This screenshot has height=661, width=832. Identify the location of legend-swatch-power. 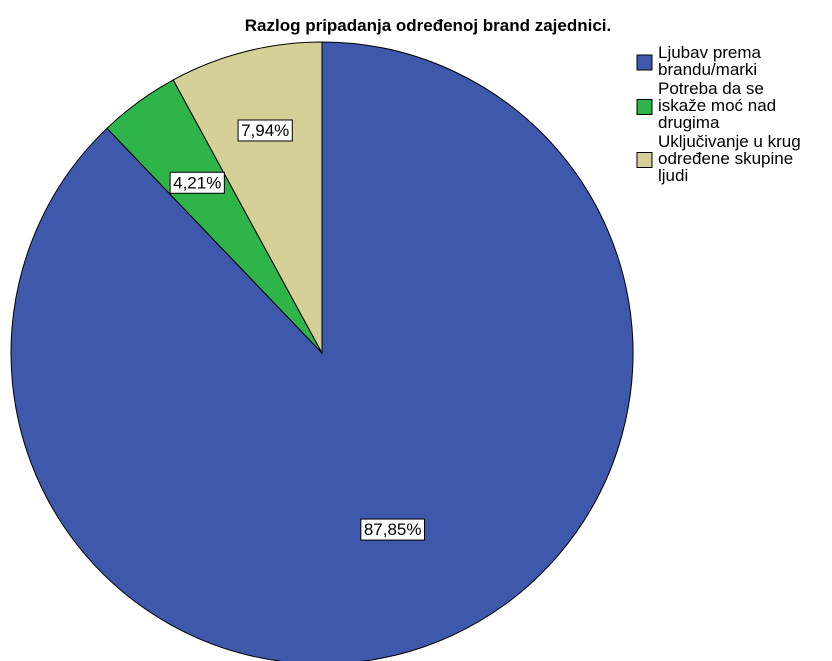
(644, 107).